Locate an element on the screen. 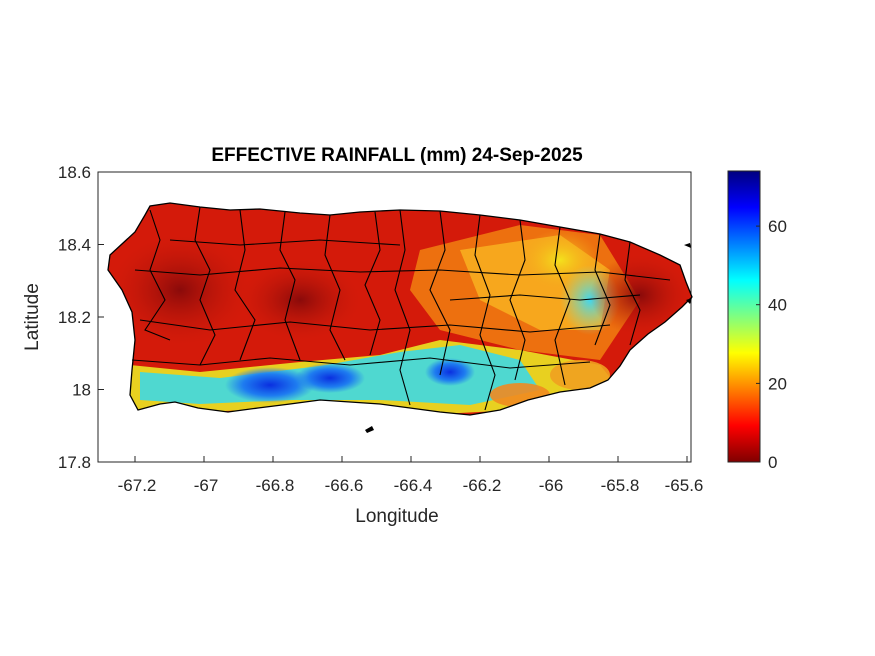 The height and width of the screenshot is (656, 875). x-tick-label: -66.6 is located at coordinates (344, 485).